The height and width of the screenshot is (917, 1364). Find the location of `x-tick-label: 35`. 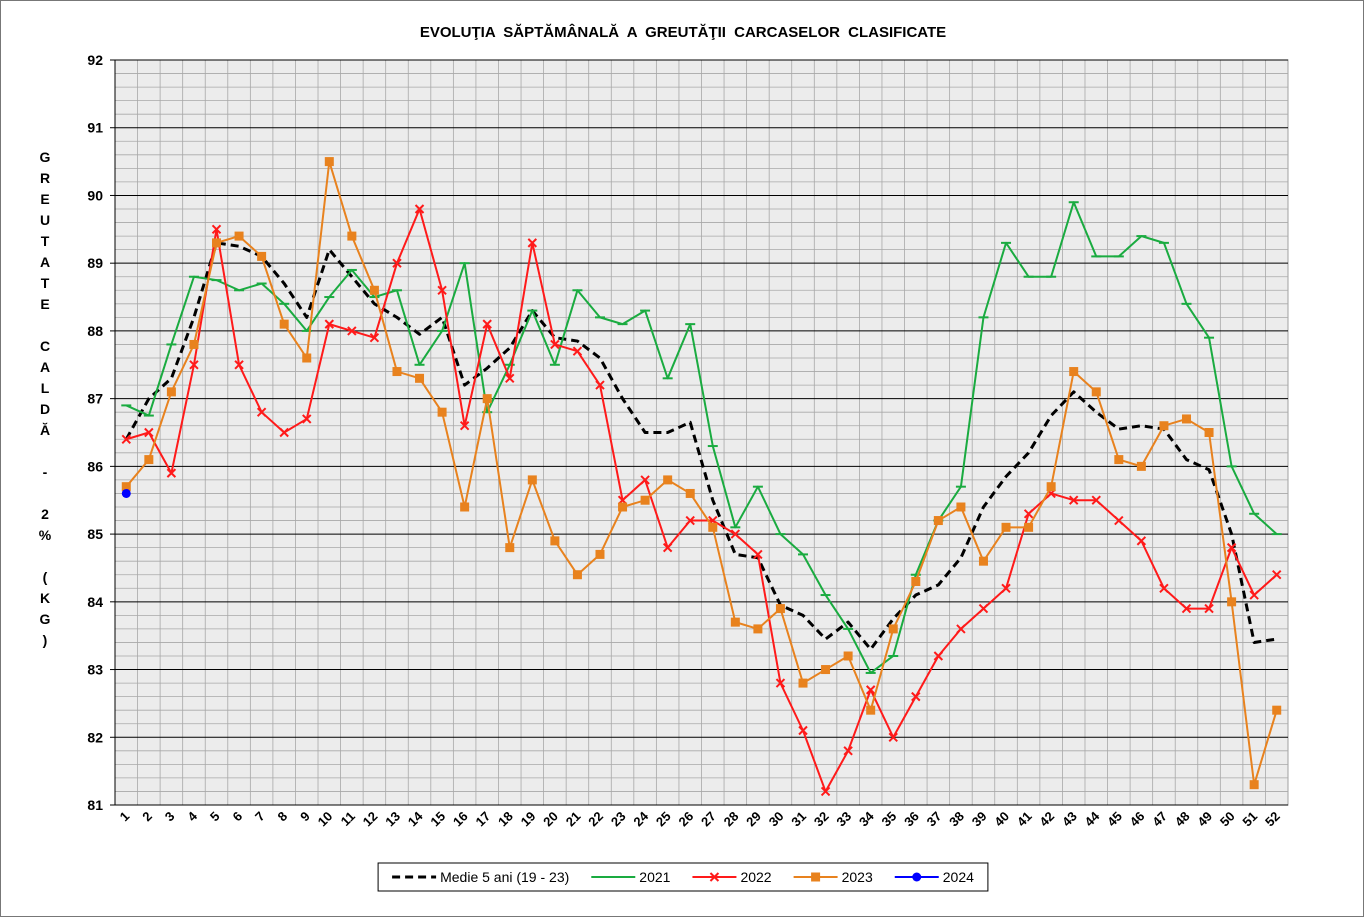

x-tick-label: 35 is located at coordinates (889, 819).